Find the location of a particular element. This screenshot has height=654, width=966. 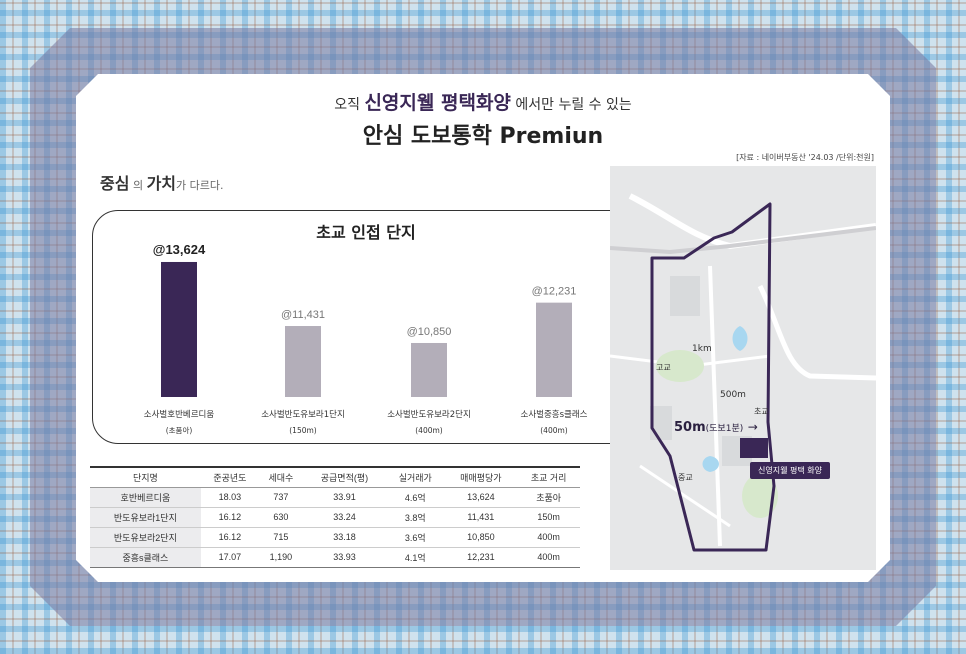

walk-distance-callout: 50m(도보1분) → is located at coordinates (716, 427).